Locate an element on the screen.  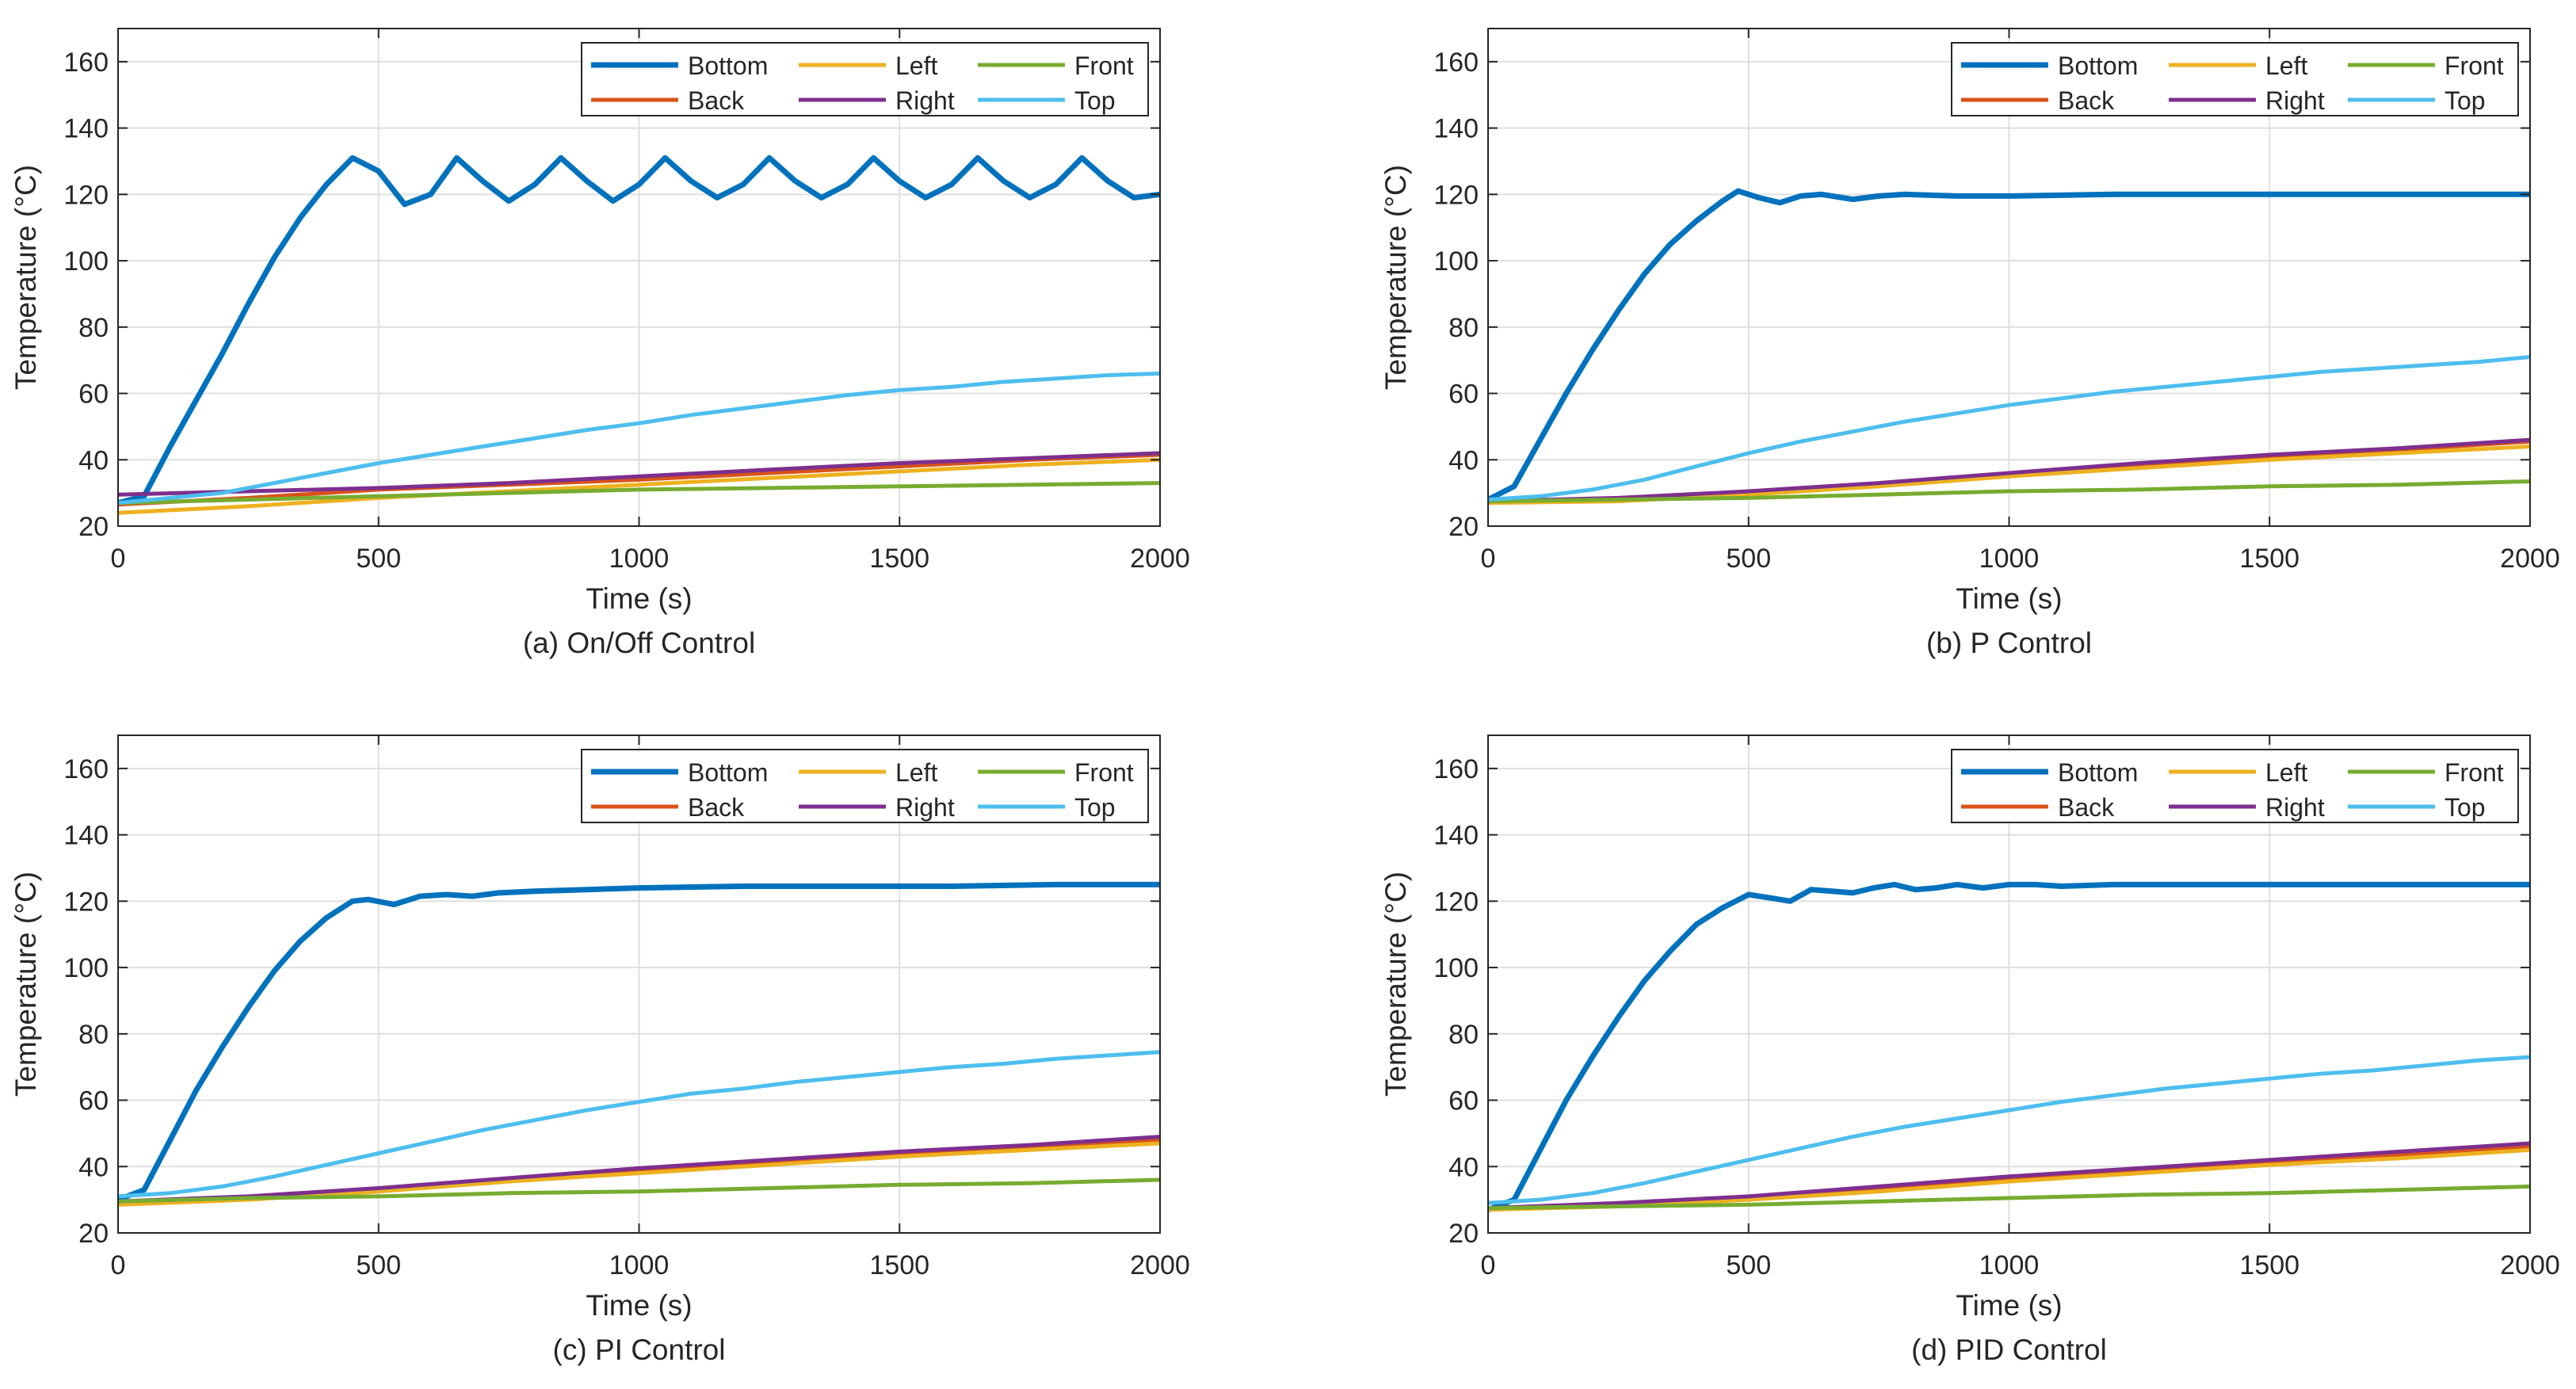
series-line-back is located at coordinates (639, 479).